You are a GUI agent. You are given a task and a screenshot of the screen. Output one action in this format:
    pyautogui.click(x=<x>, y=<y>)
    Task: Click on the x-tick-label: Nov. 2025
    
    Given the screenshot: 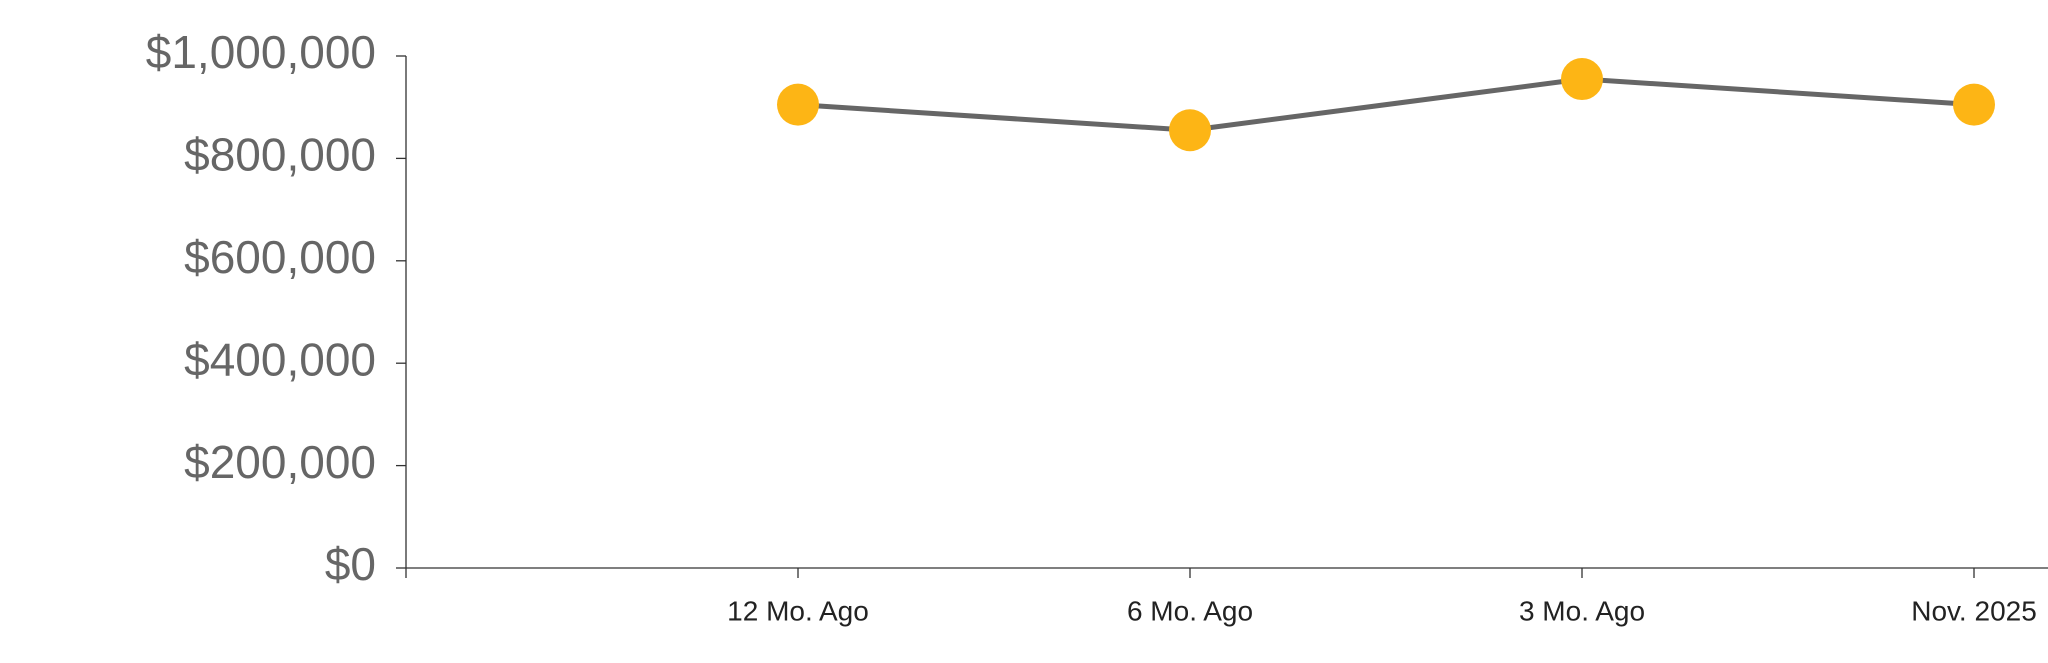 What is the action you would take?
    pyautogui.click(x=1974, y=610)
    